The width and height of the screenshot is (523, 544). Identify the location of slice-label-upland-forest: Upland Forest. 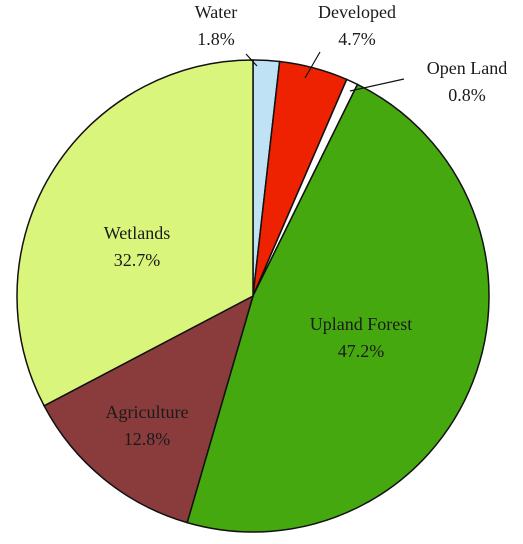
(361, 324).